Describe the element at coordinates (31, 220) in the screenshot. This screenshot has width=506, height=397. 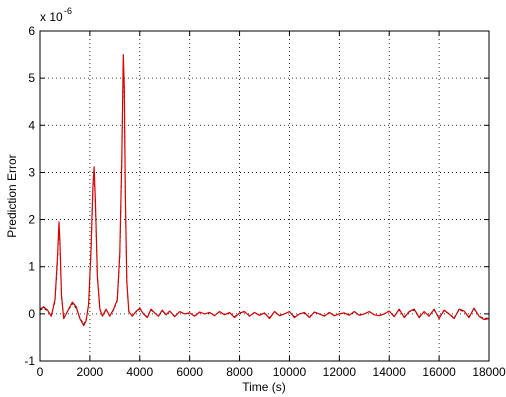
I see `y-tick-label: 2` at that location.